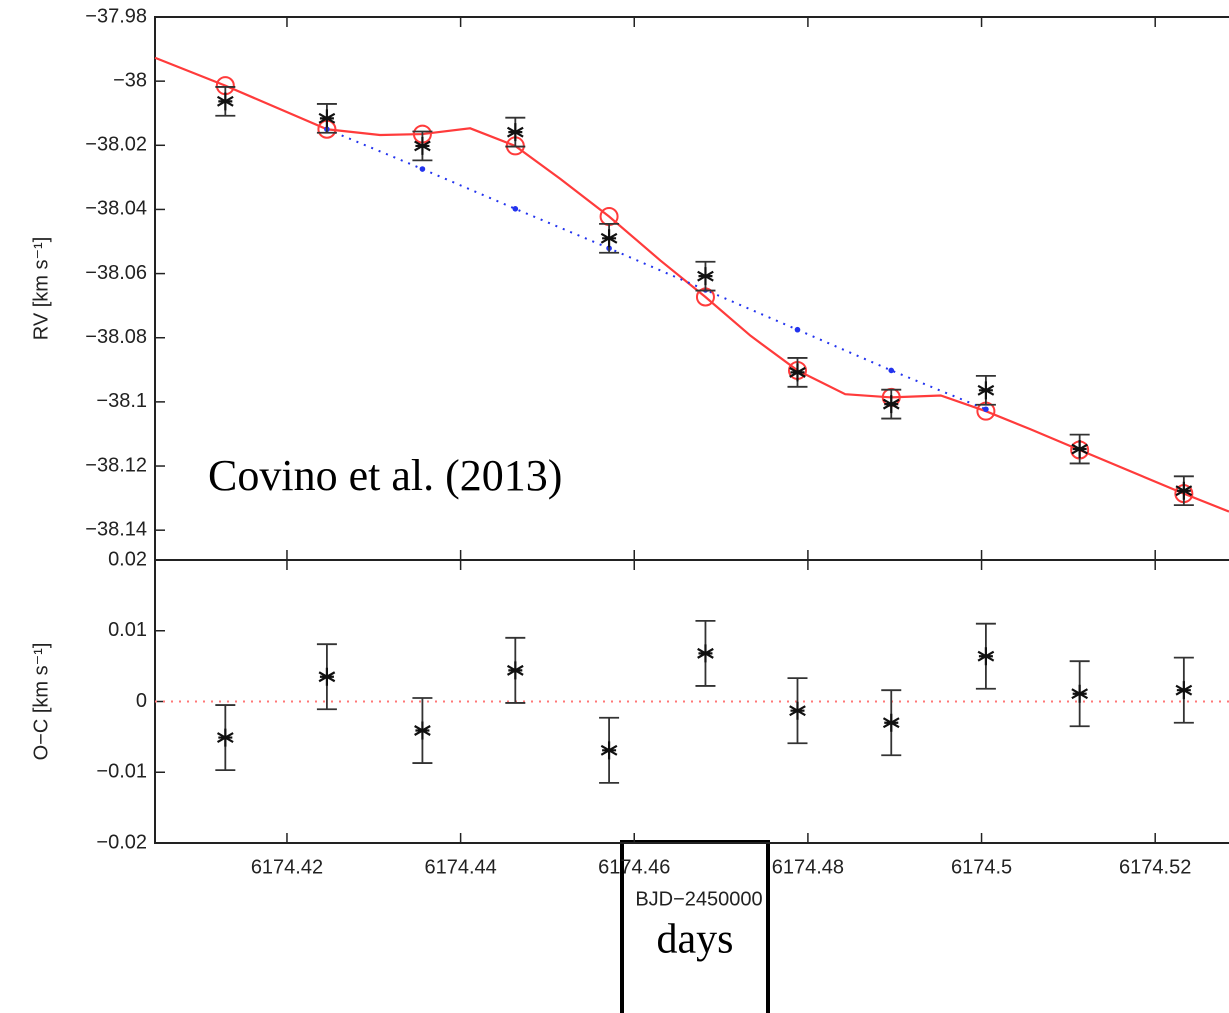 This screenshot has width=1229, height=1013. Describe the element at coordinates (116, 337) in the screenshot. I see `y-tick-label: −38.08` at that location.